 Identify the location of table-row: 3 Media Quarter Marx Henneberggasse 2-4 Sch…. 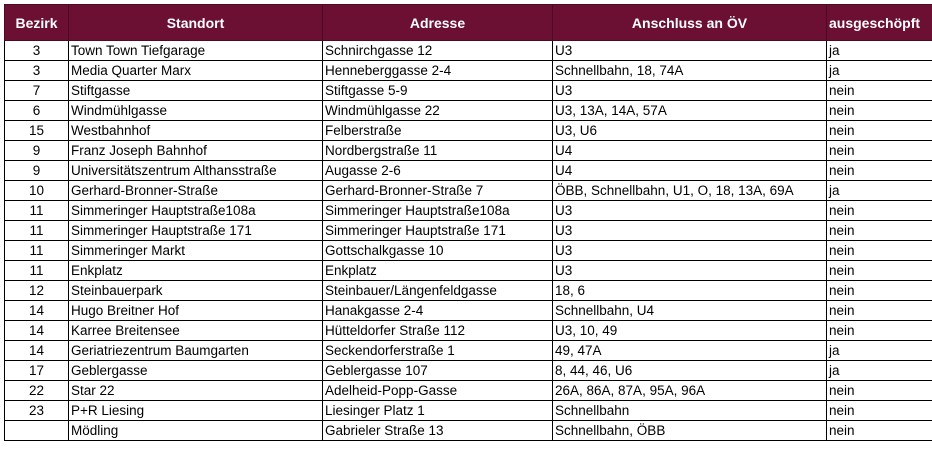
(468, 70).